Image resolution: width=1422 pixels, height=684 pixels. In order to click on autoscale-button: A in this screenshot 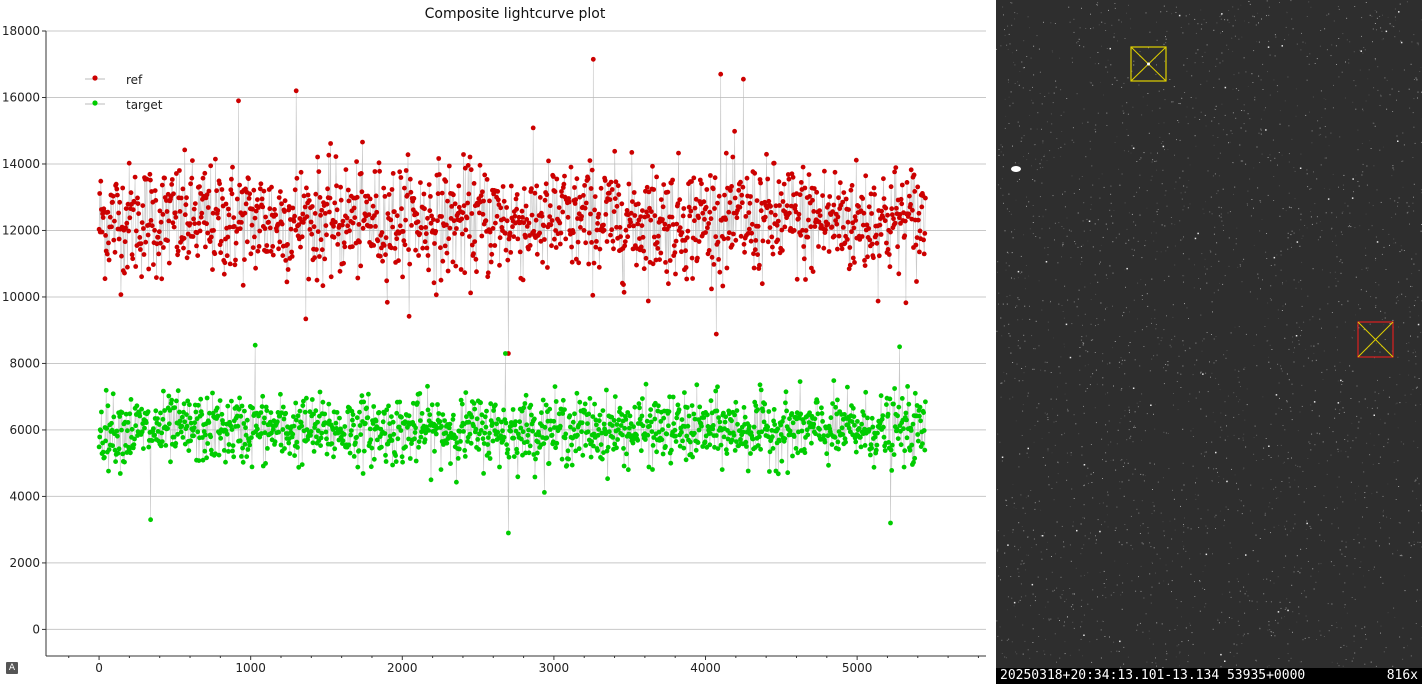, I will do `click(12, 668)`.